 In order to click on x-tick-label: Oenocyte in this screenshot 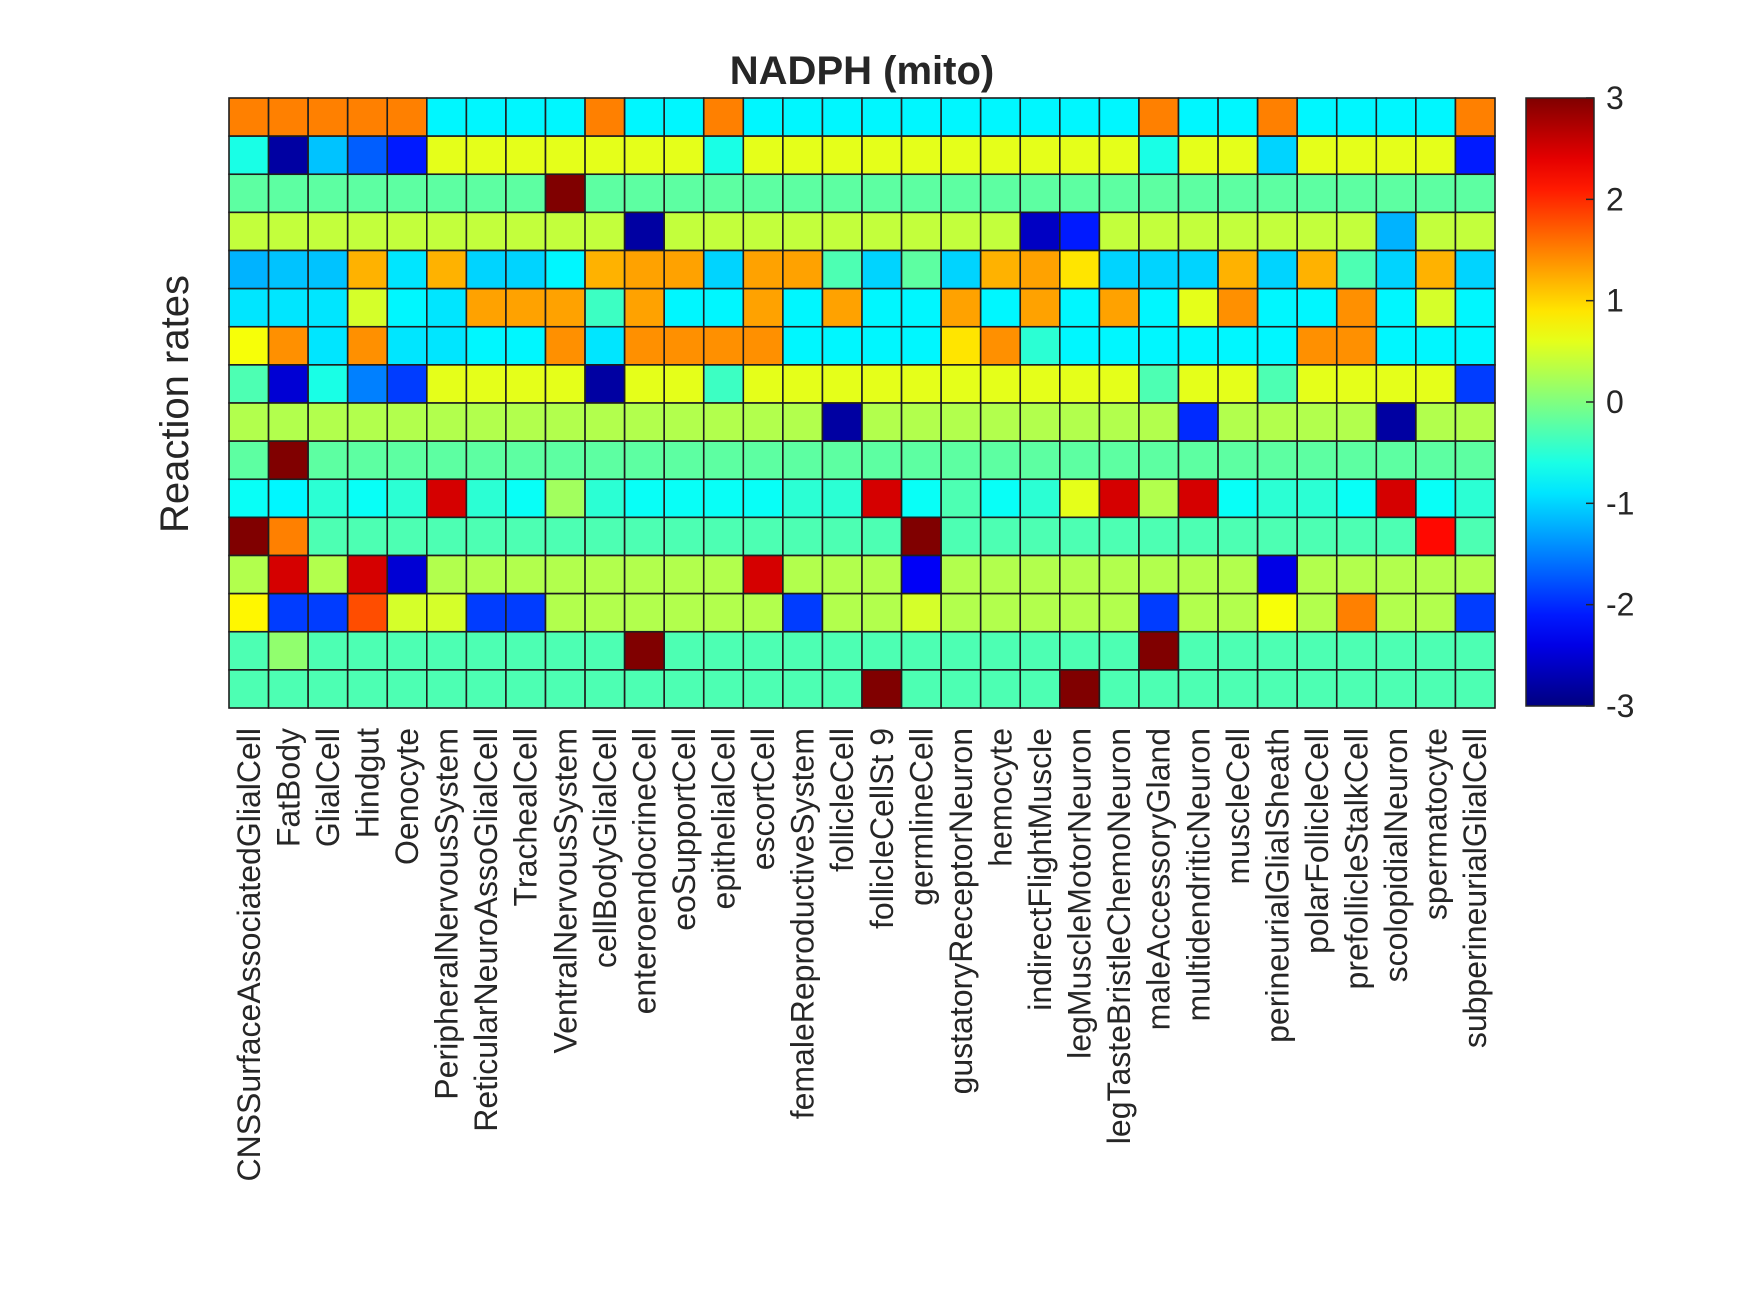, I will do `click(407, 796)`.